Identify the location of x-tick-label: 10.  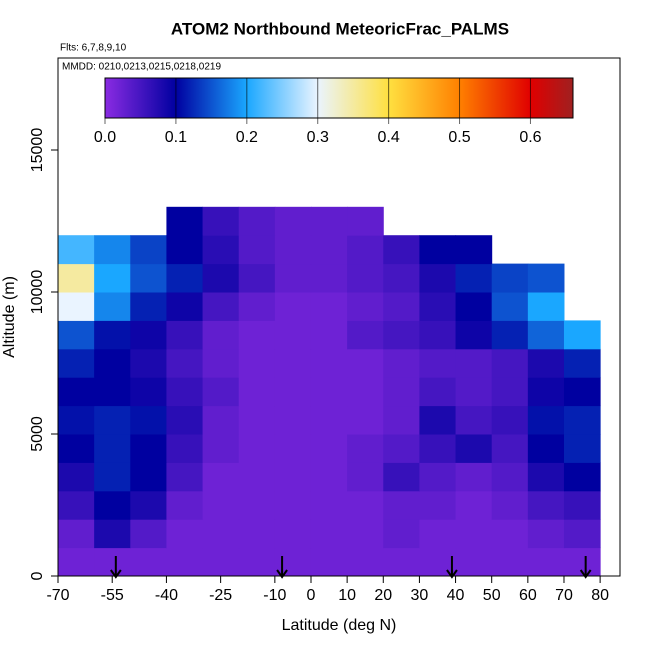
(347, 595).